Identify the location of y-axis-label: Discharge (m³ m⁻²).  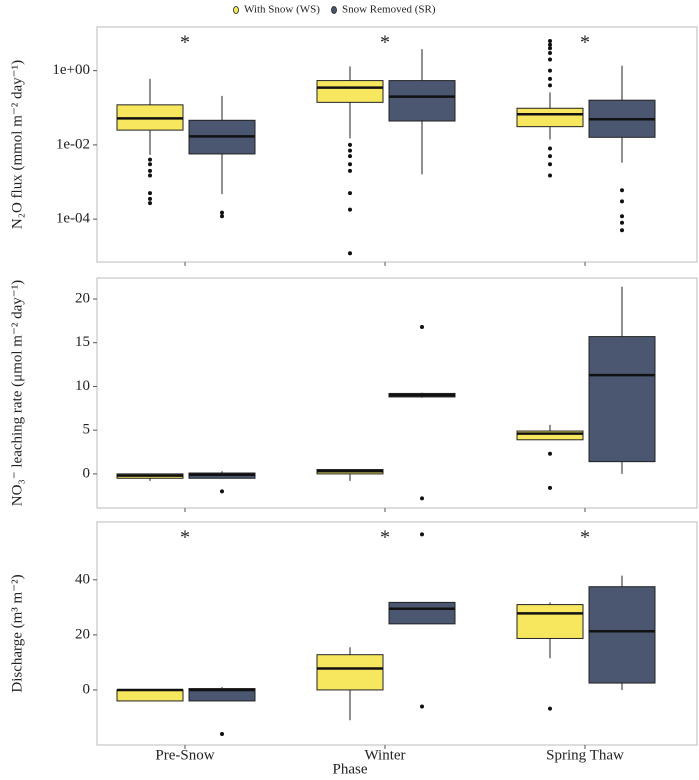
(17, 633).